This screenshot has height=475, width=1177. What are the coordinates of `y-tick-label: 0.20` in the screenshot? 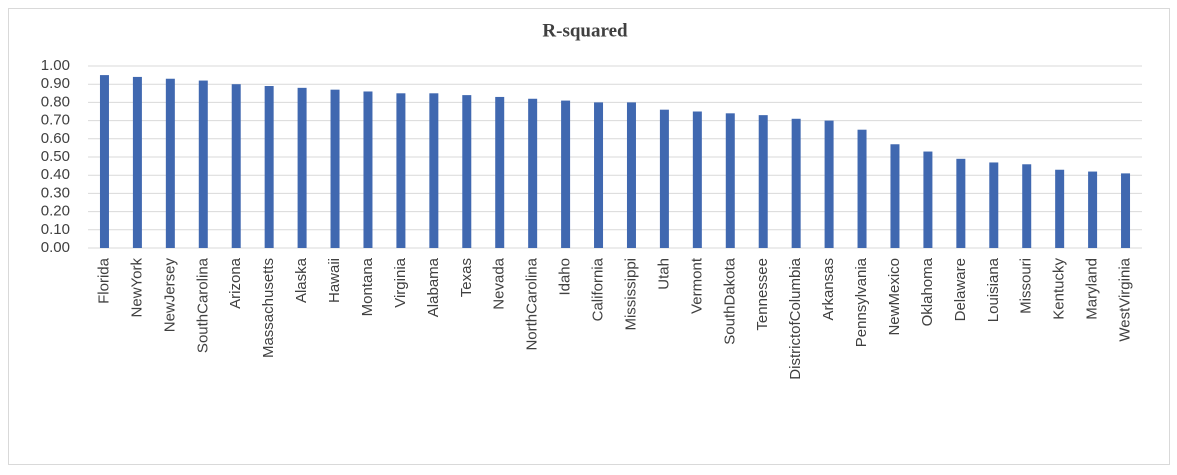 It's located at (55, 211).